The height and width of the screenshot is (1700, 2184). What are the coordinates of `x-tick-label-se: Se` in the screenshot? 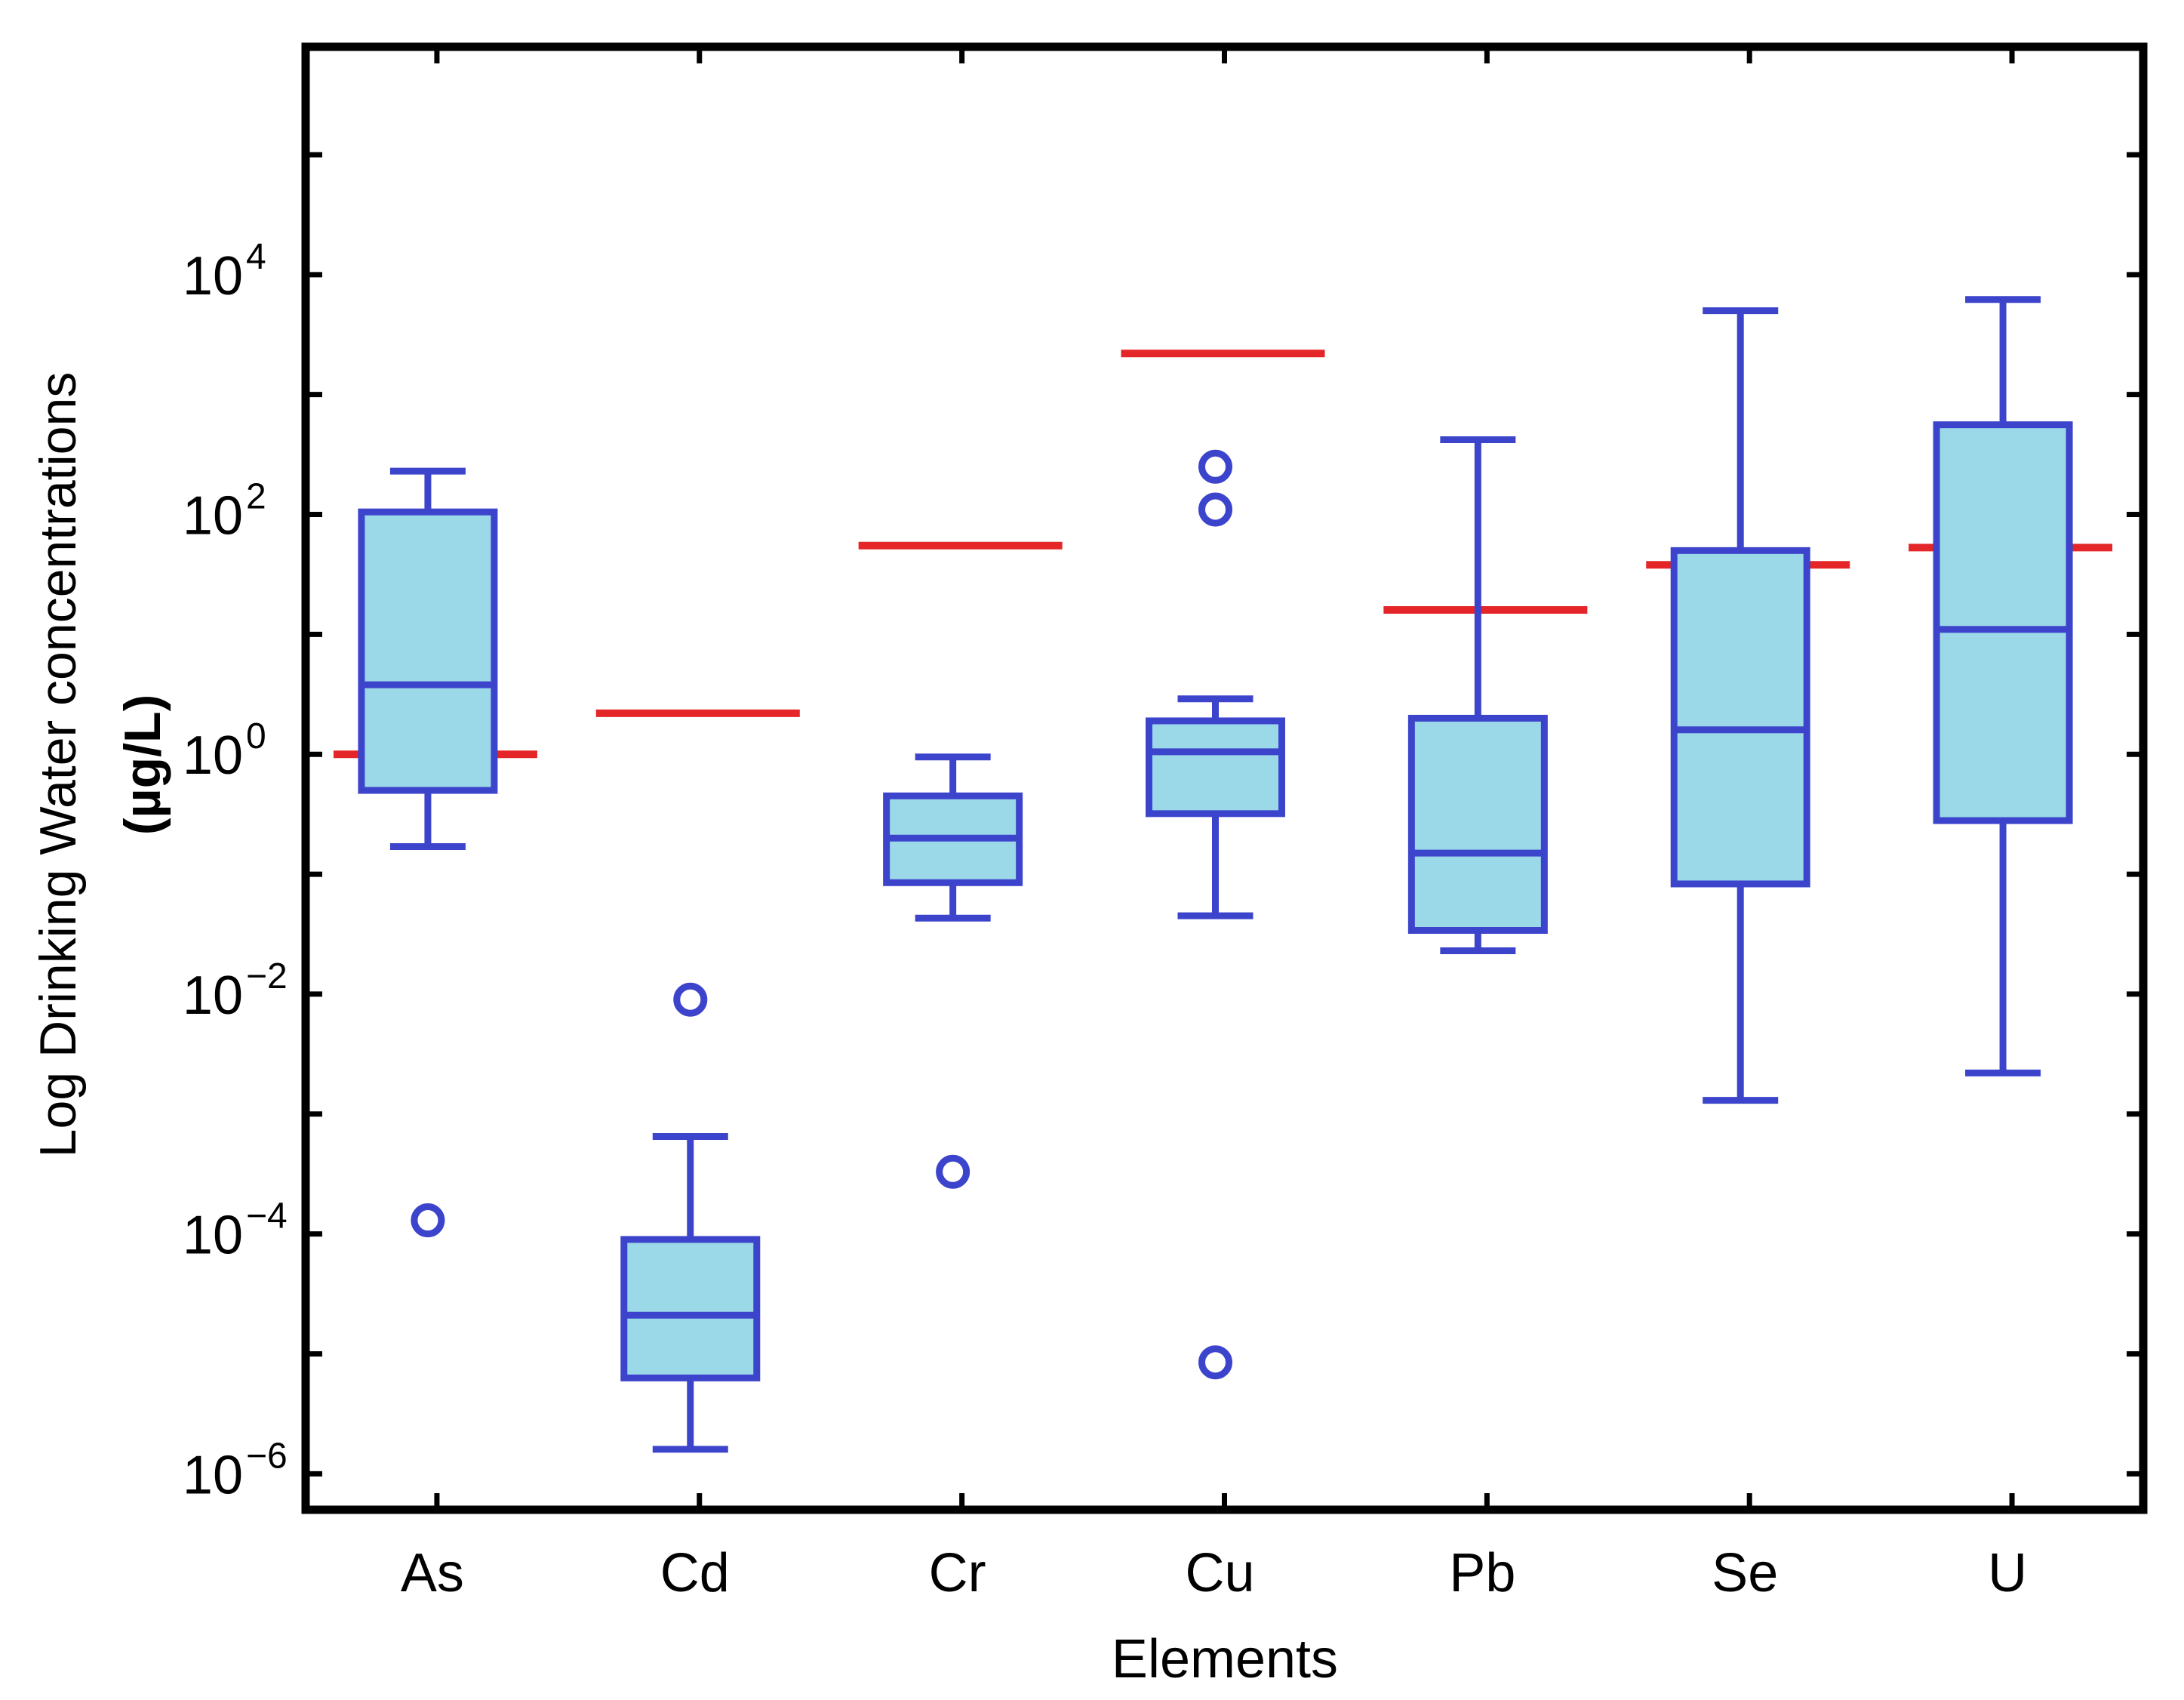 It's located at (1745, 1573).